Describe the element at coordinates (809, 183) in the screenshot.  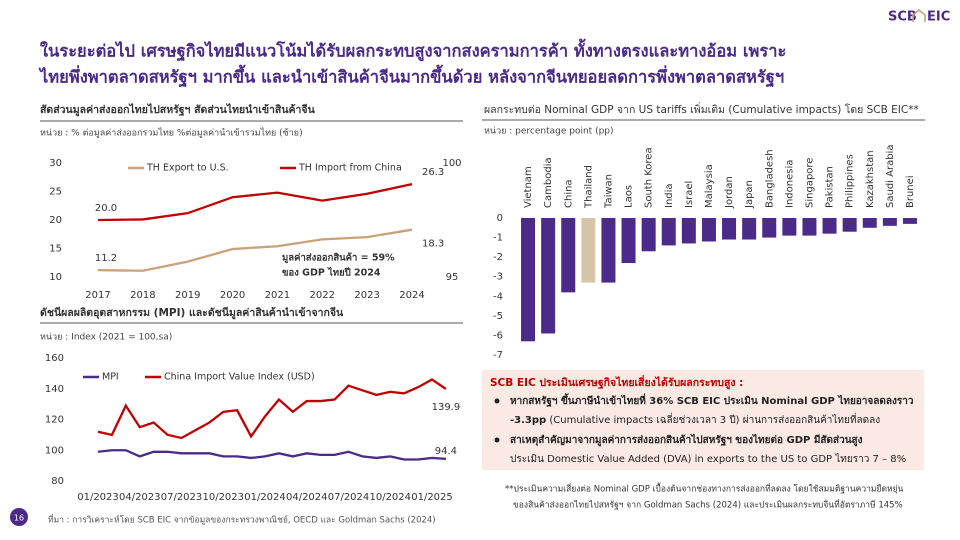
I see `x-tick-label: Singapore` at that location.